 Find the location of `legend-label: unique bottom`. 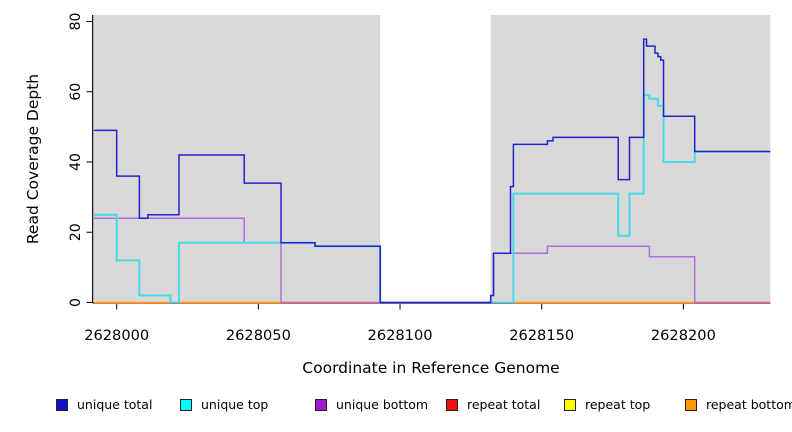

legend-label: unique bottom is located at coordinates (382, 404).